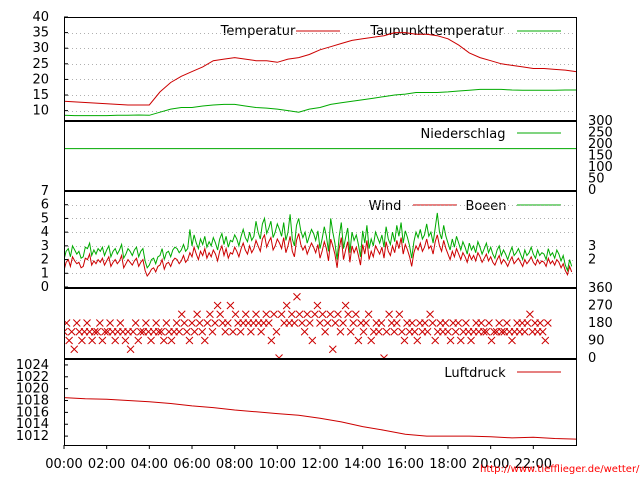 The image size is (640, 480). What do you see at coordinates (320, 102) in the screenshot?
I see `temperature-series-1-line` at bounding box center [320, 102].